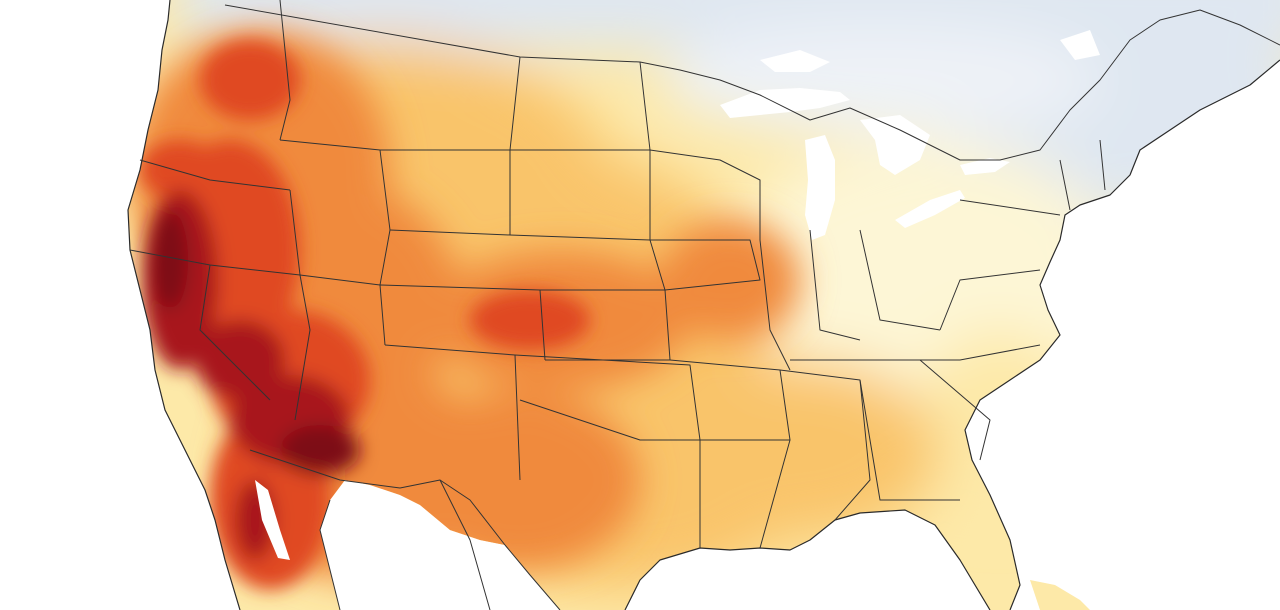 This screenshot has width=1280, height=610. What do you see at coordinates (730, 400) in the screenshot?
I see `mo-ar-border` at bounding box center [730, 400].